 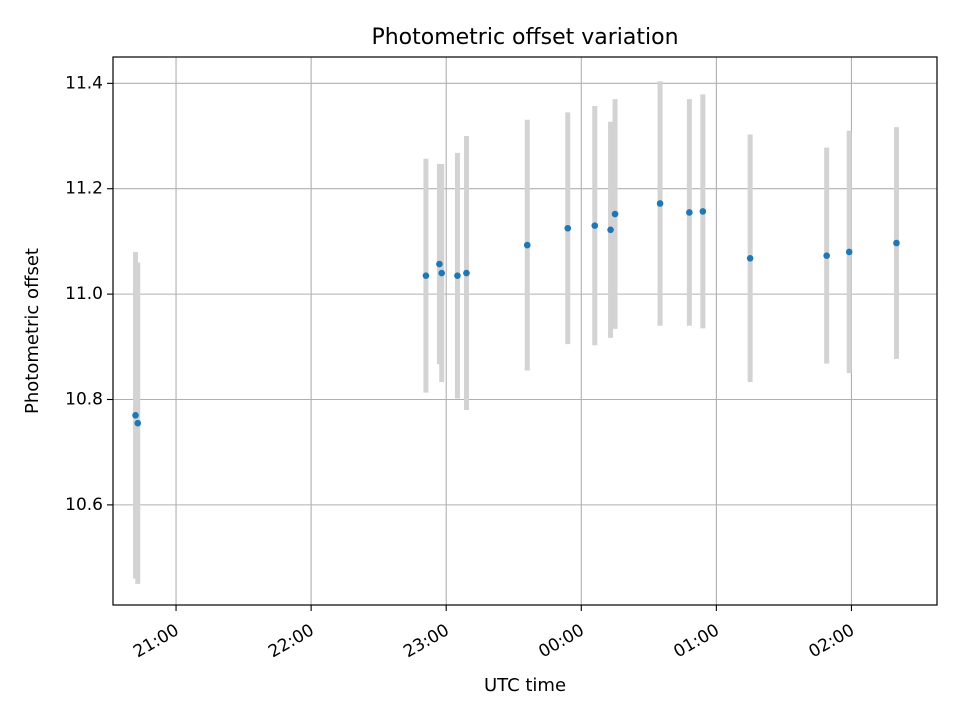 I want to click on x-axis-label: UTC time, so click(x=525, y=685).